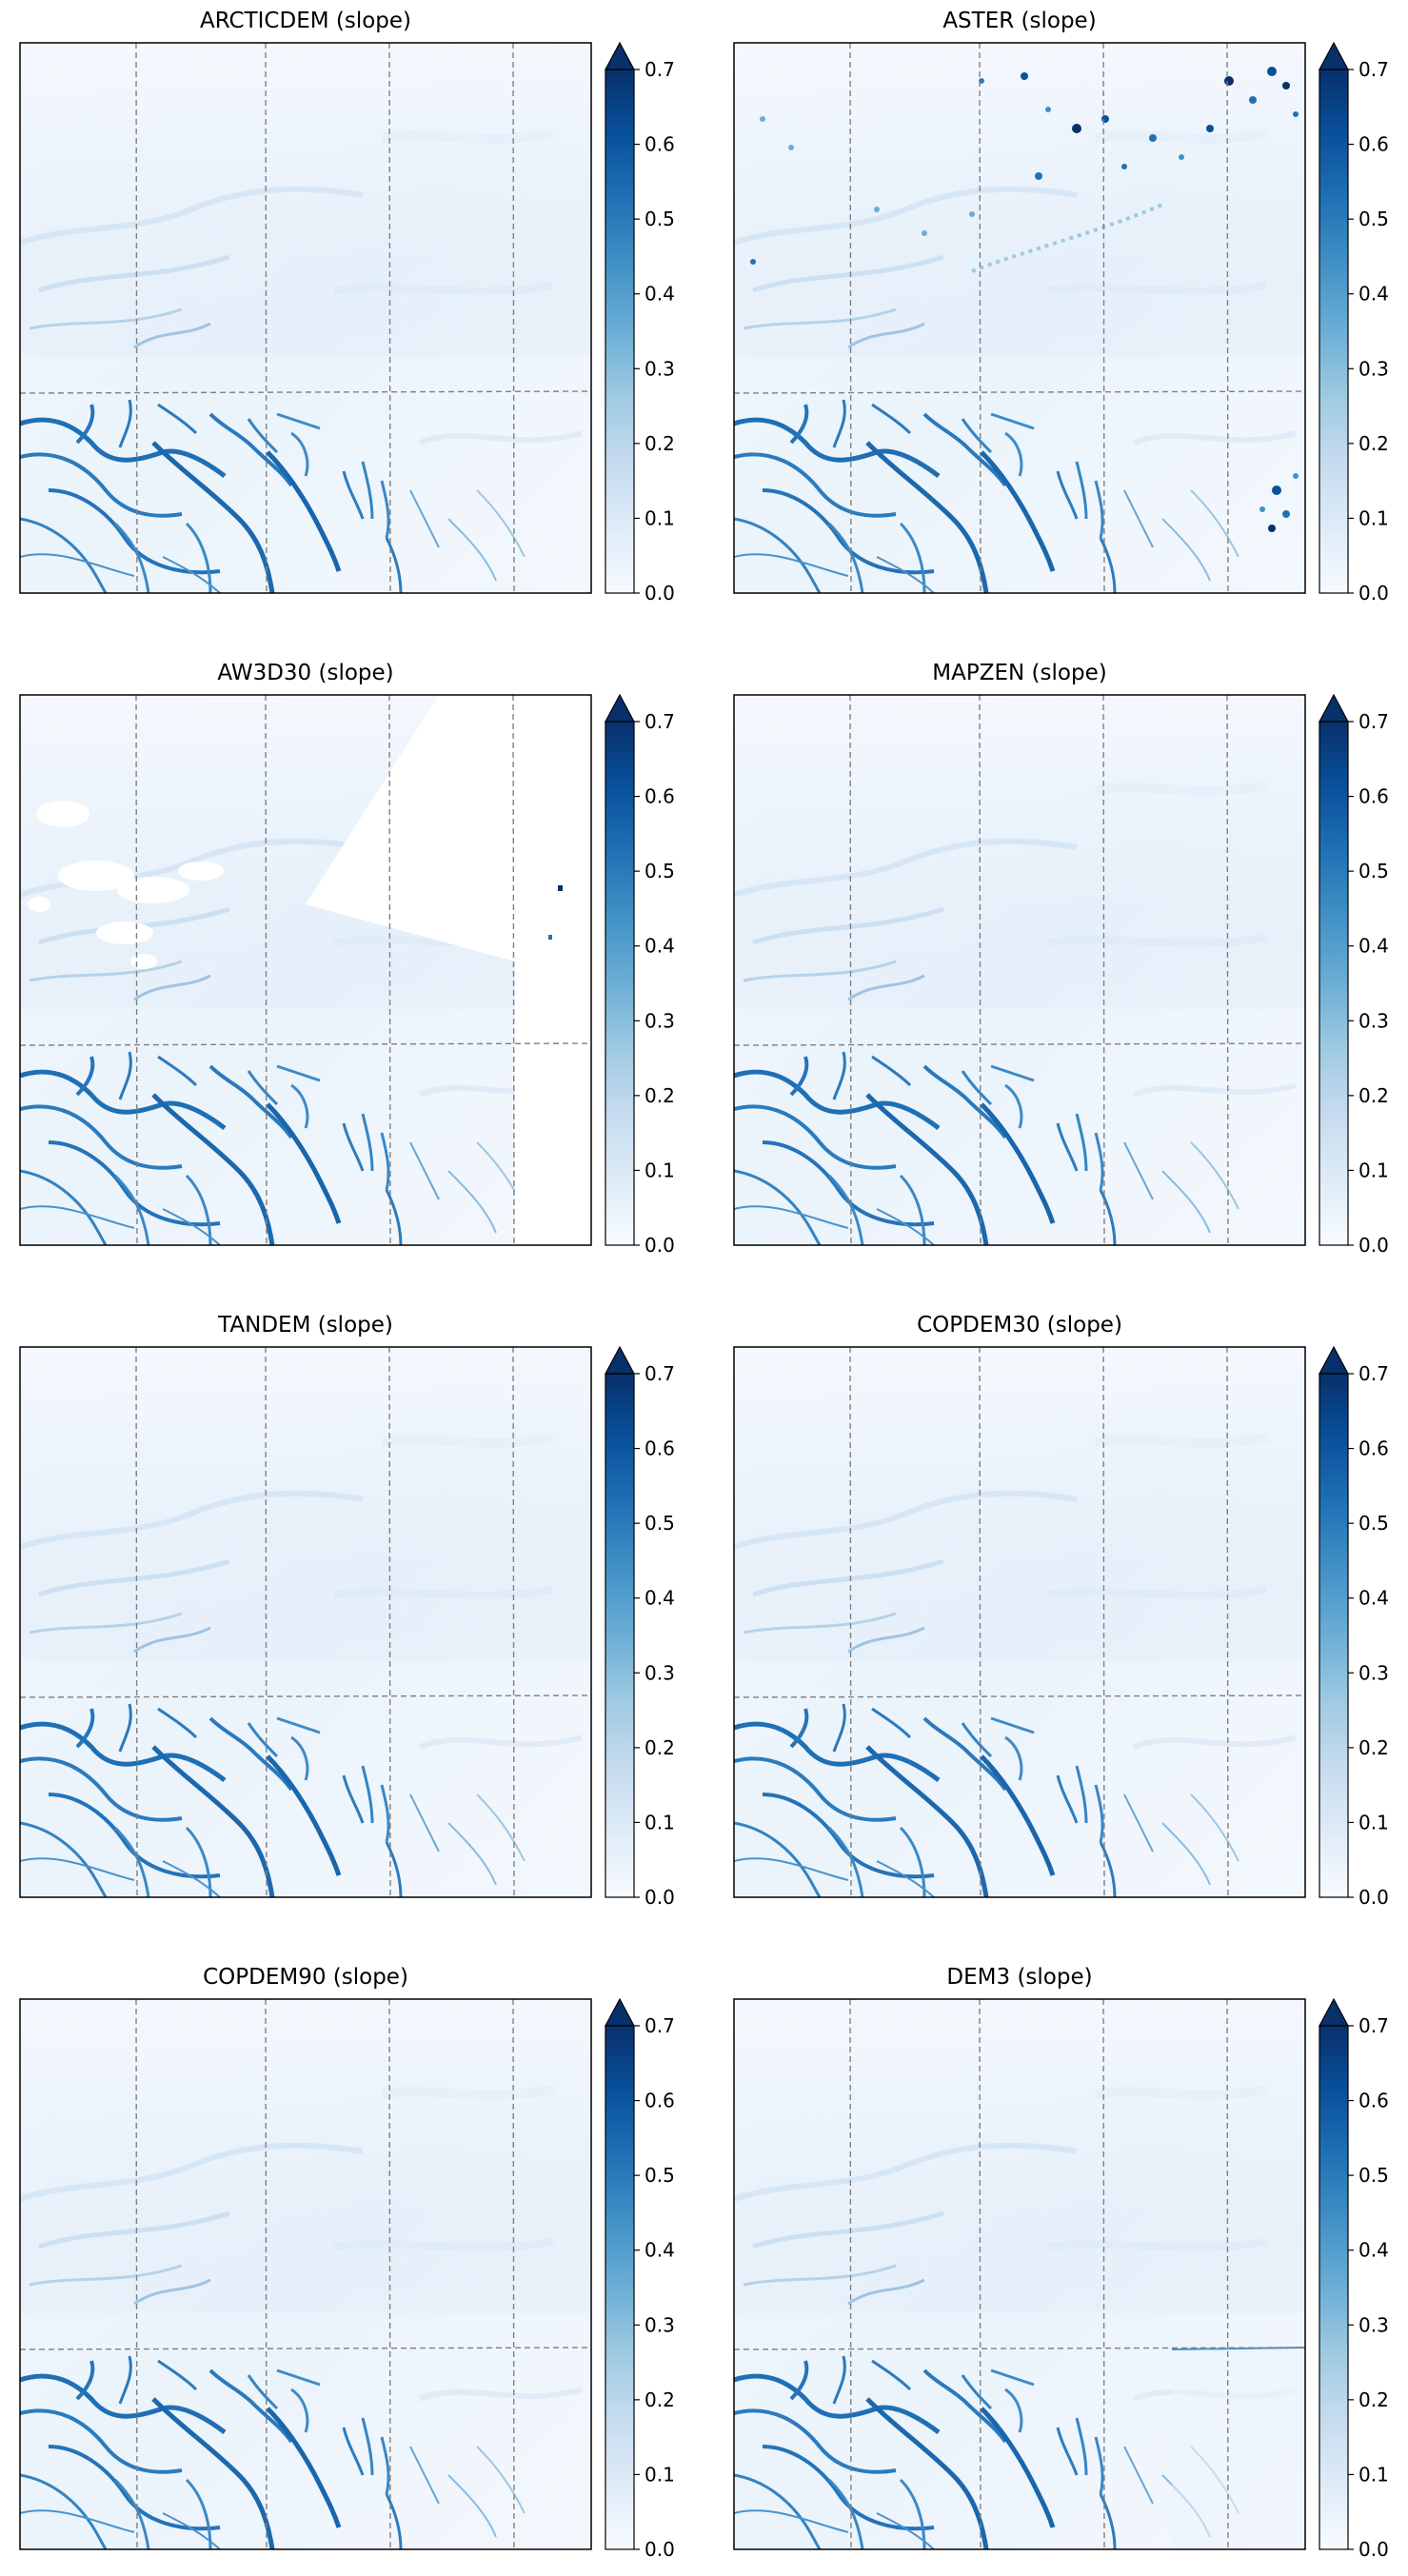 This screenshot has width=1408, height=2576. Describe the element at coordinates (1020, 1325) in the screenshot. I see `panel-title: COPDEM30 (slope)` at that location.